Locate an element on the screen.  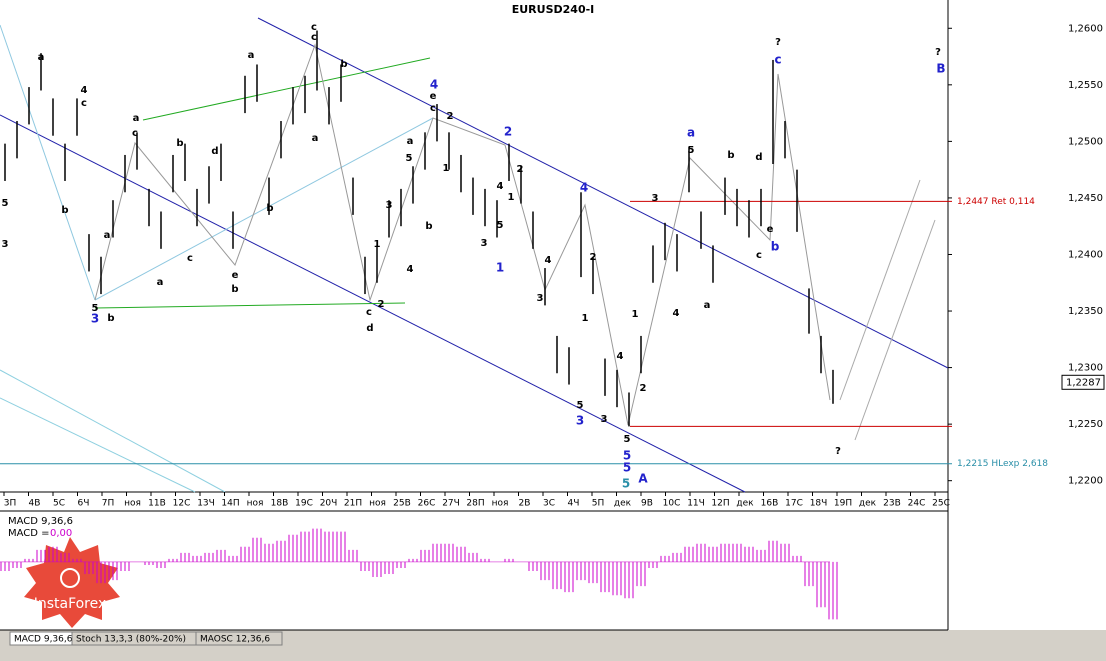
y-tick-label: 1,2400 is located at coordinates (1085, 254).